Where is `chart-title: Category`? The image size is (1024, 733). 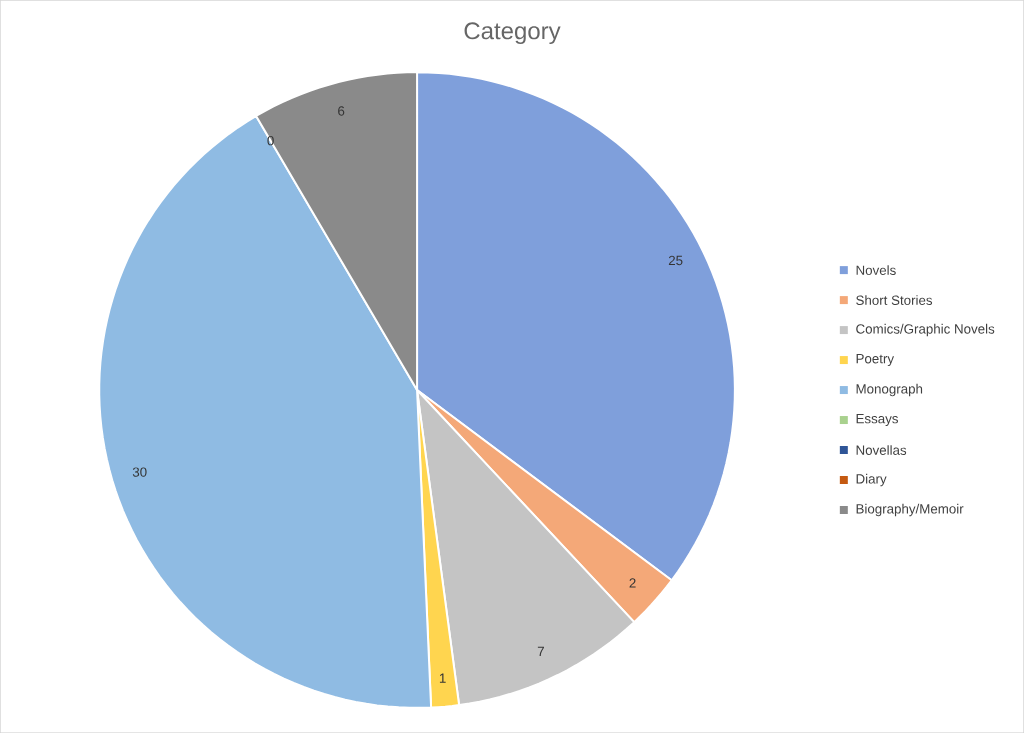
chart-title: Category is located at coordinates (512, 33).